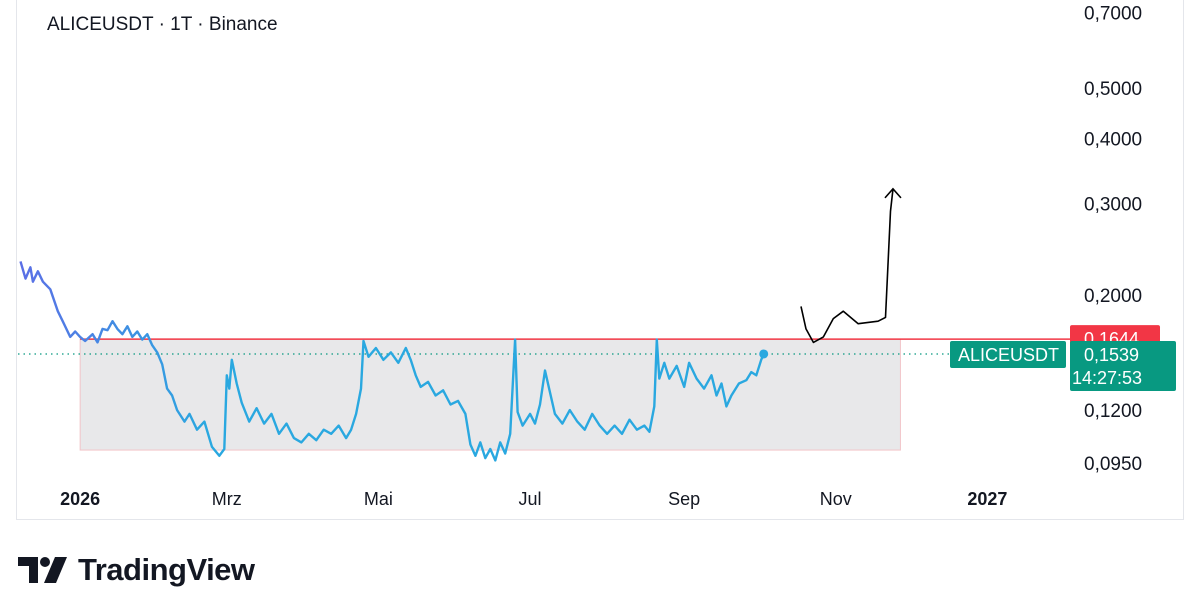 This screenshot has height=616, width=1200. What do you see at coordinates (227, 499) in the screenshot?
I see `x-tick-label-1: Mrz` at bounding box center [227, 499].